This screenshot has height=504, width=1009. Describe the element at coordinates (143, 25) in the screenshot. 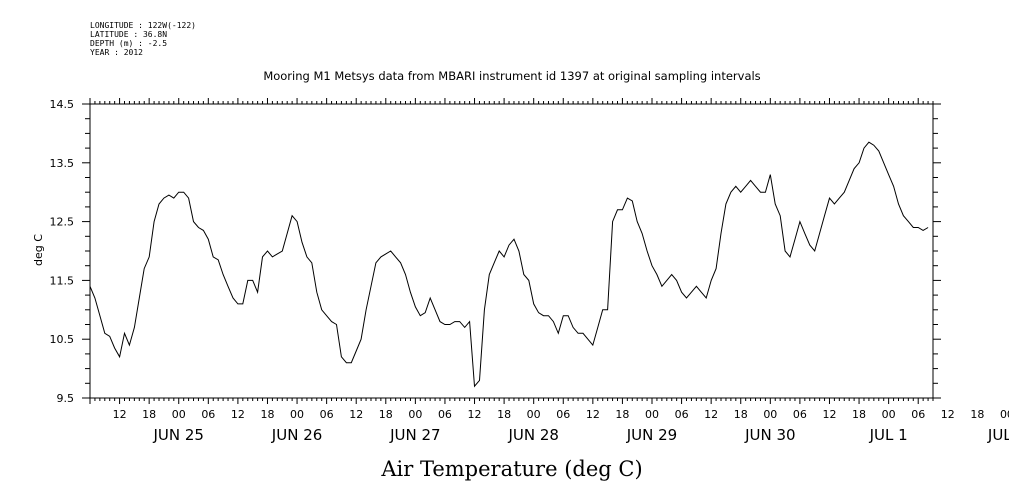

I see `longitude-label: LONGITUDE : 122W(-122)` at that location.